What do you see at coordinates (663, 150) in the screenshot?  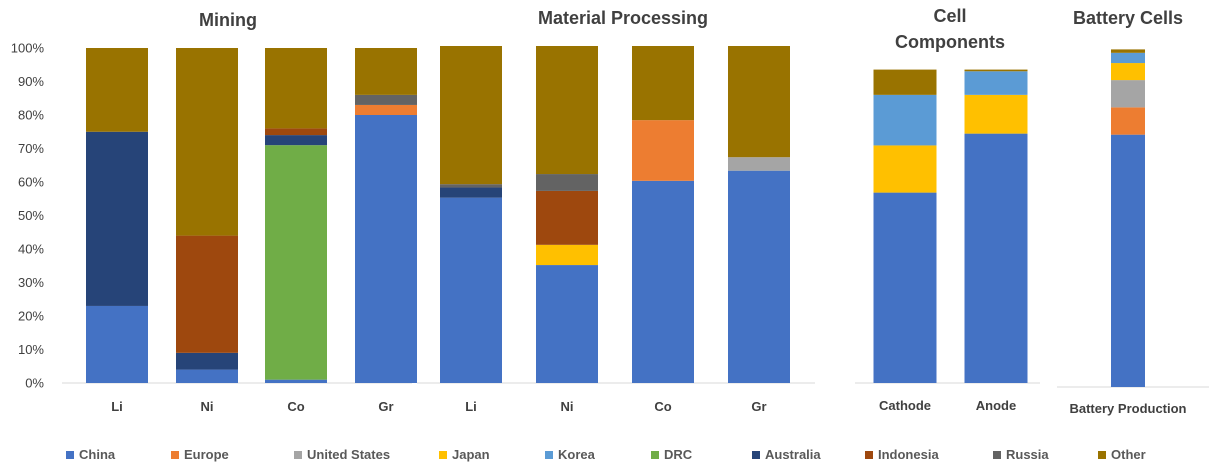 I see `bar-segment-material-processing-co-europe` at bounding box center [663, 150].